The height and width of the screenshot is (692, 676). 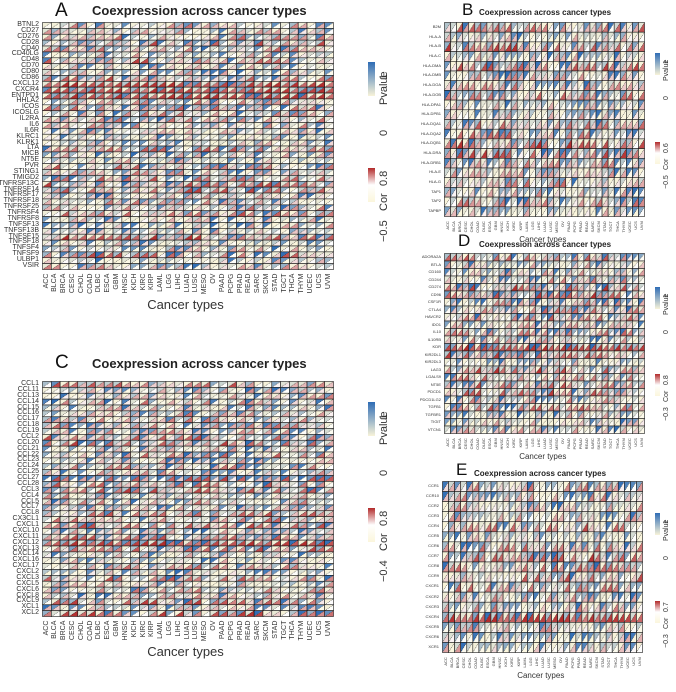 What do you see at coordinates (23, 242) in the screenshot?
I see `row-label-tnfsf18: TNFSF18` at bounding box center [23, 242].